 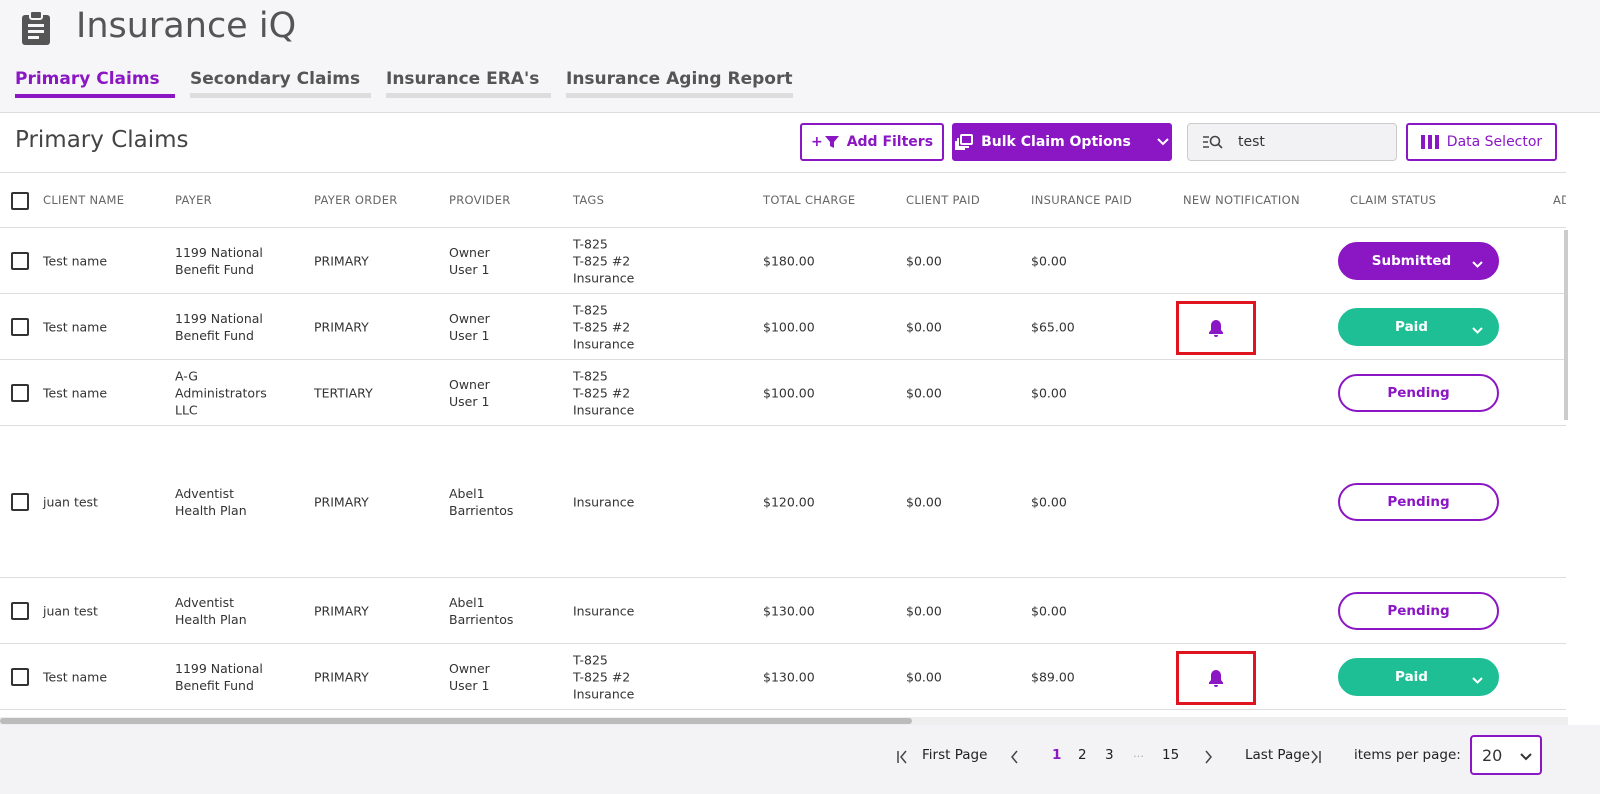 What do you see at coordinates (872, 142) in the screenshot?
I see `add-filters-button: + Add Filters` at bounding box center [872, 142].